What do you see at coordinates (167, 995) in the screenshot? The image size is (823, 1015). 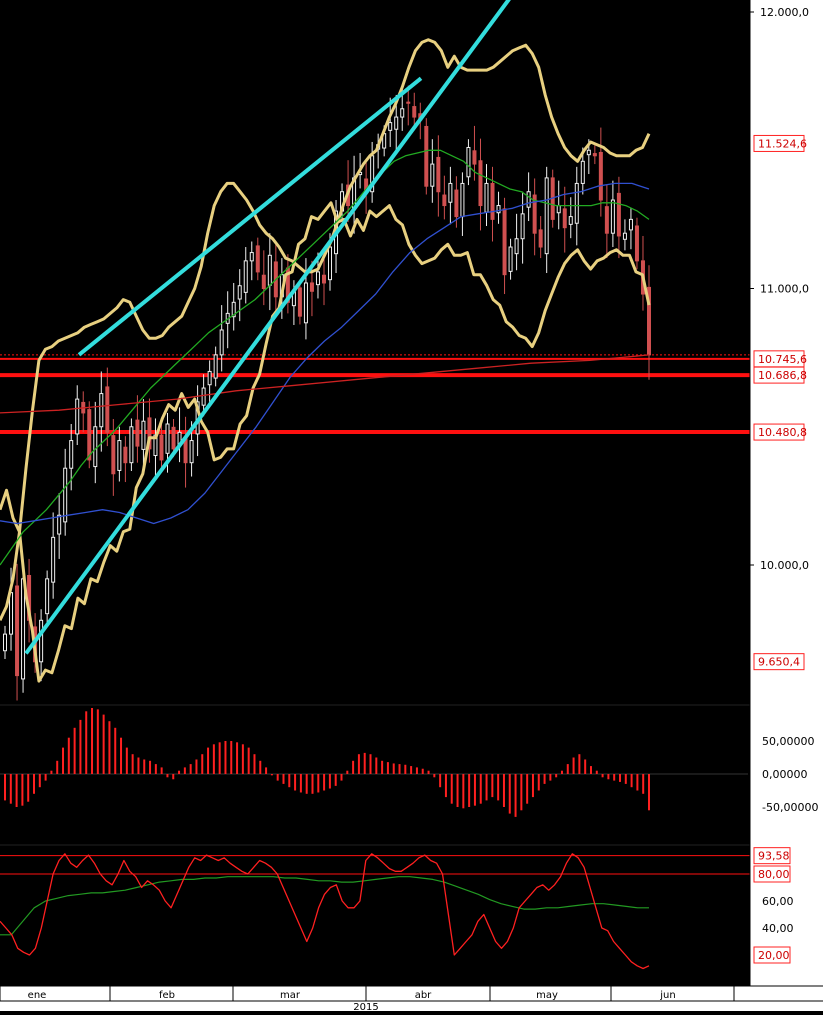 I see `month-label: feb` at bounding box center [167, 995].